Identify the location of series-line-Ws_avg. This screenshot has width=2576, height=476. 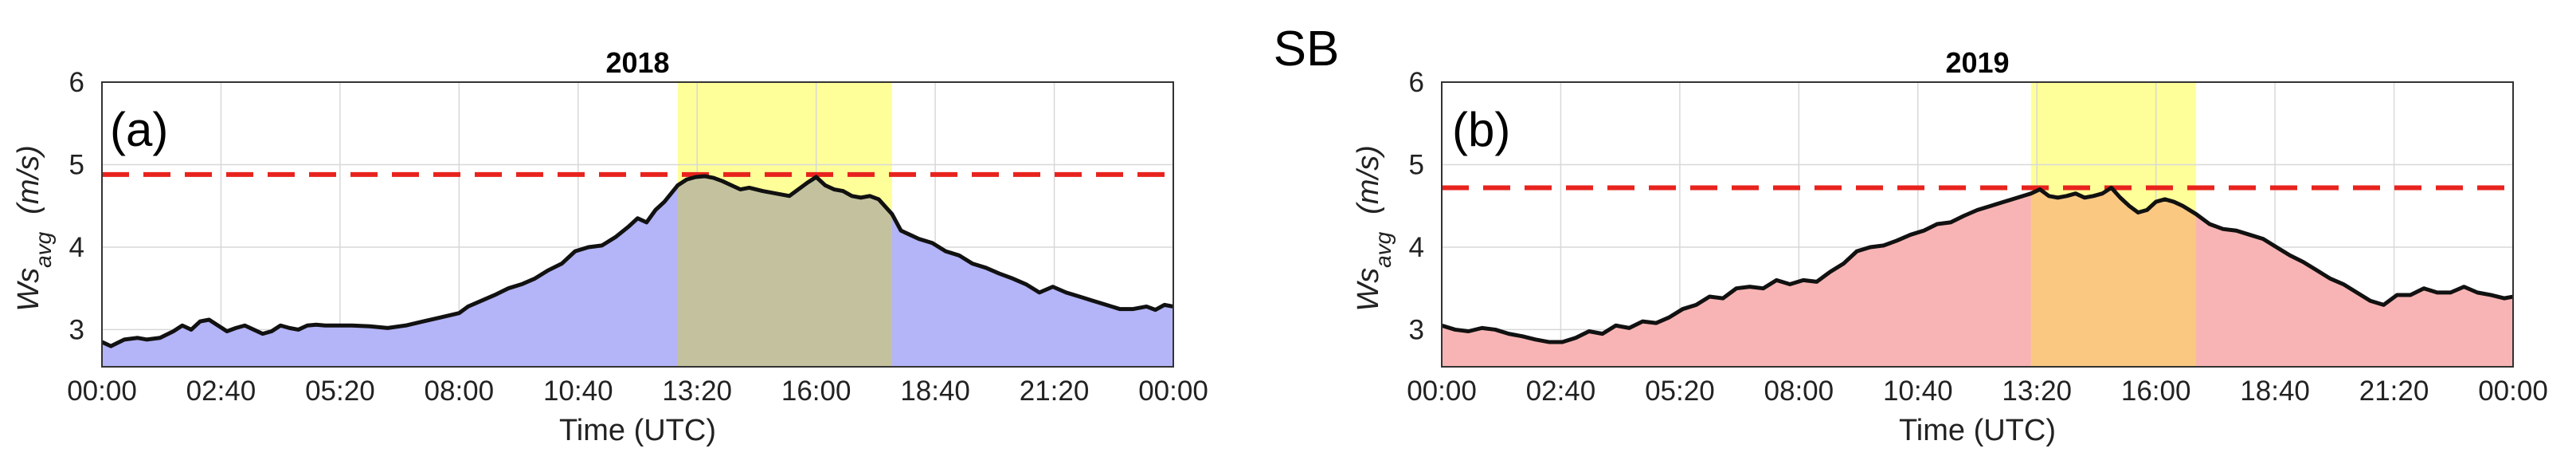
(1977, 264).